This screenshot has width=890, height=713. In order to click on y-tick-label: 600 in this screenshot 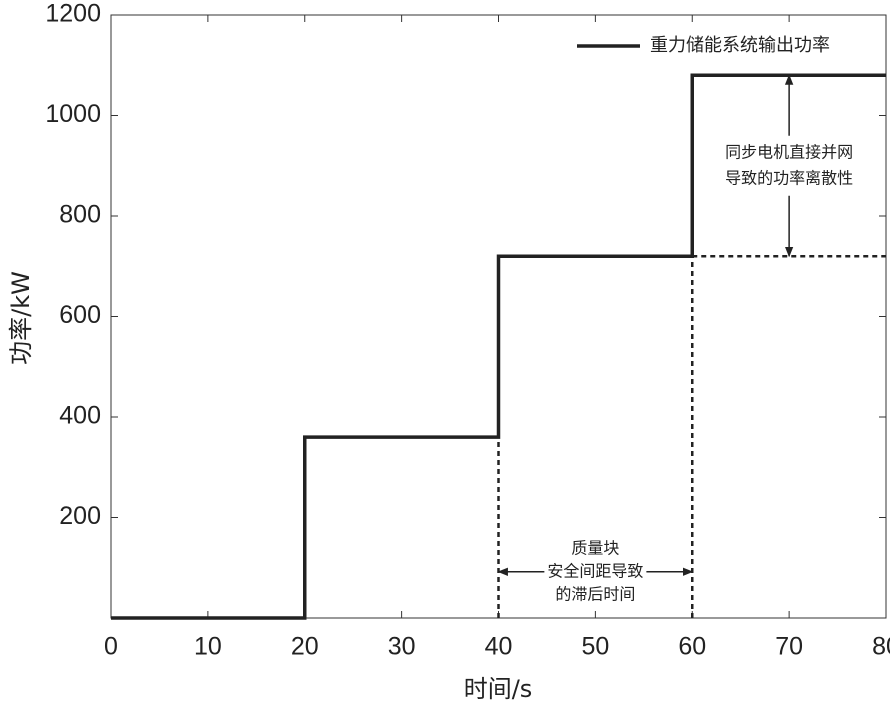, I will do `click(80, 315)`.